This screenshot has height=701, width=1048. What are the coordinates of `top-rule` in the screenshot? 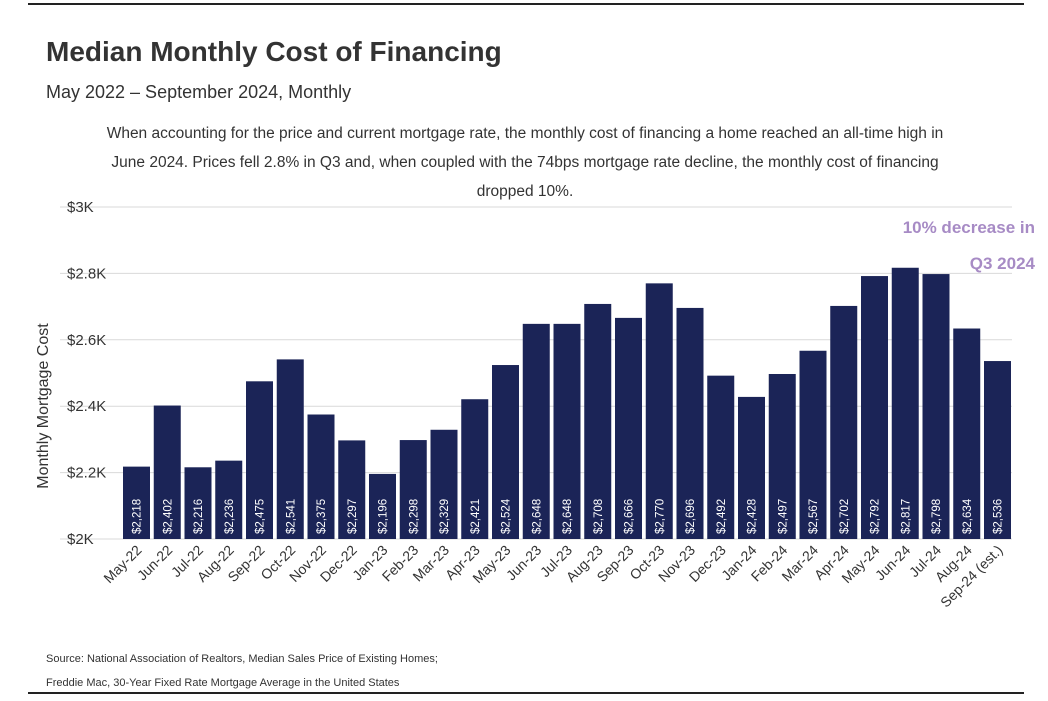 It's located at (526, 4).